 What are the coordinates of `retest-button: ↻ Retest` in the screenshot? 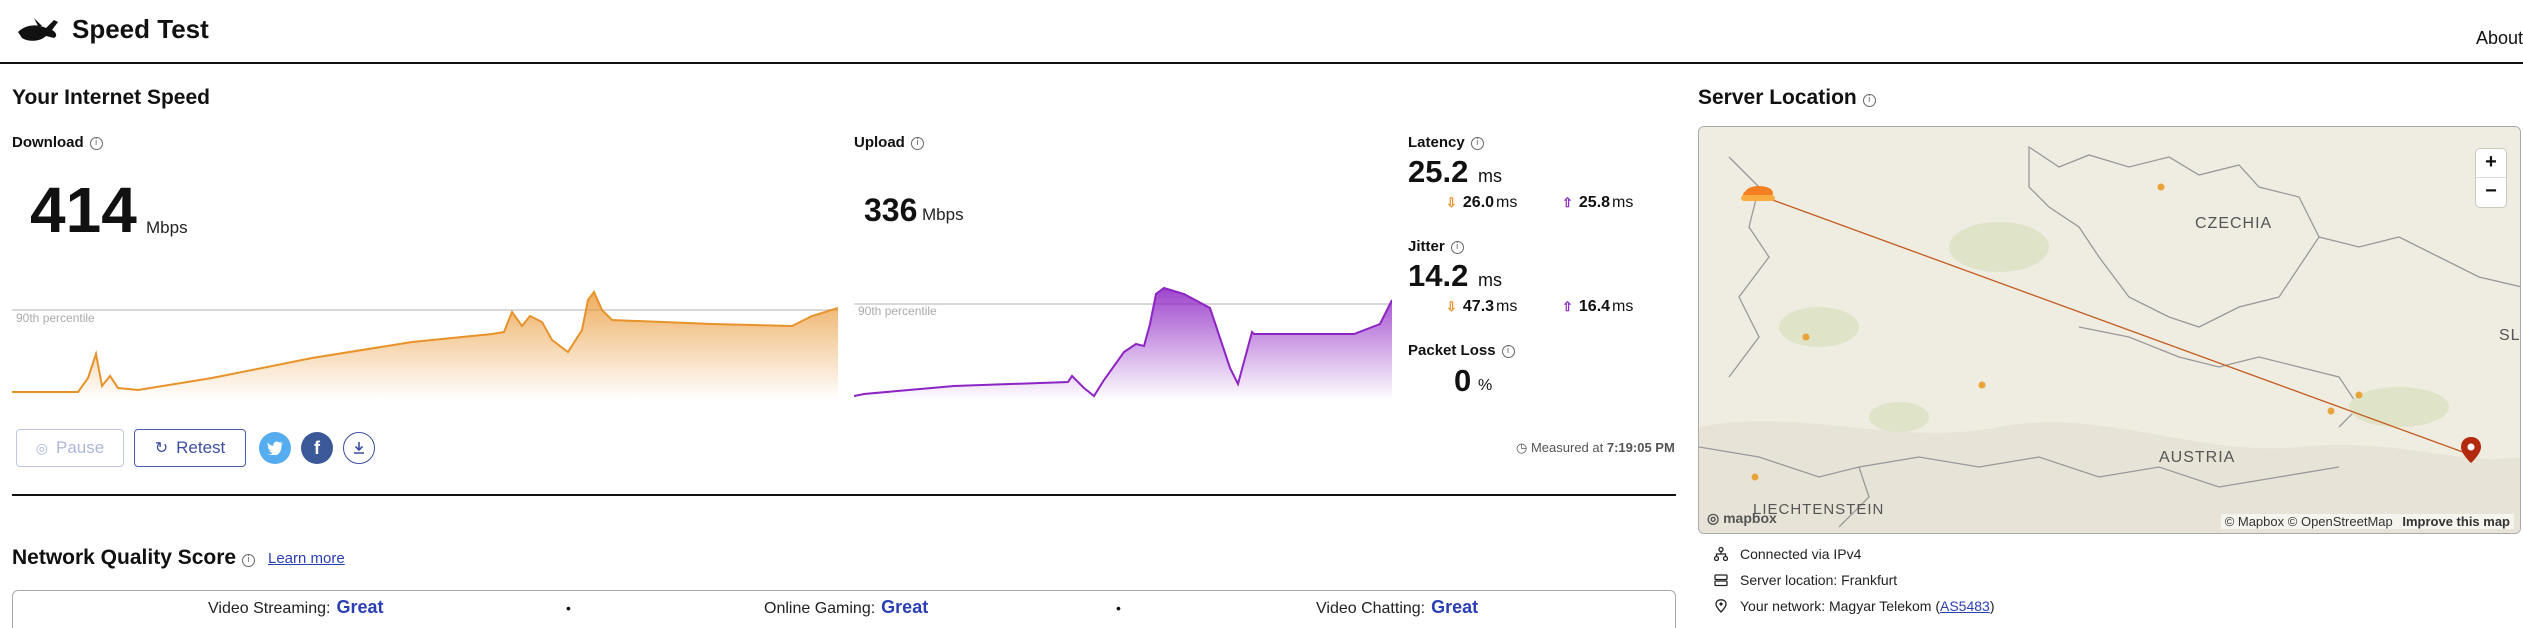 It's located at (190, 448).